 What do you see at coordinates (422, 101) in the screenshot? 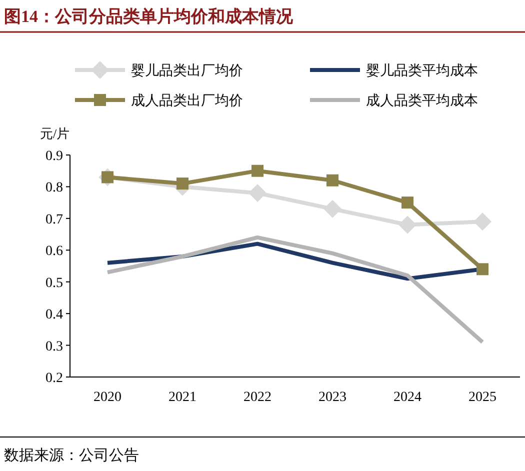
I see `legend-label: 成人品类平均成本` at bounding box center [422, 101].